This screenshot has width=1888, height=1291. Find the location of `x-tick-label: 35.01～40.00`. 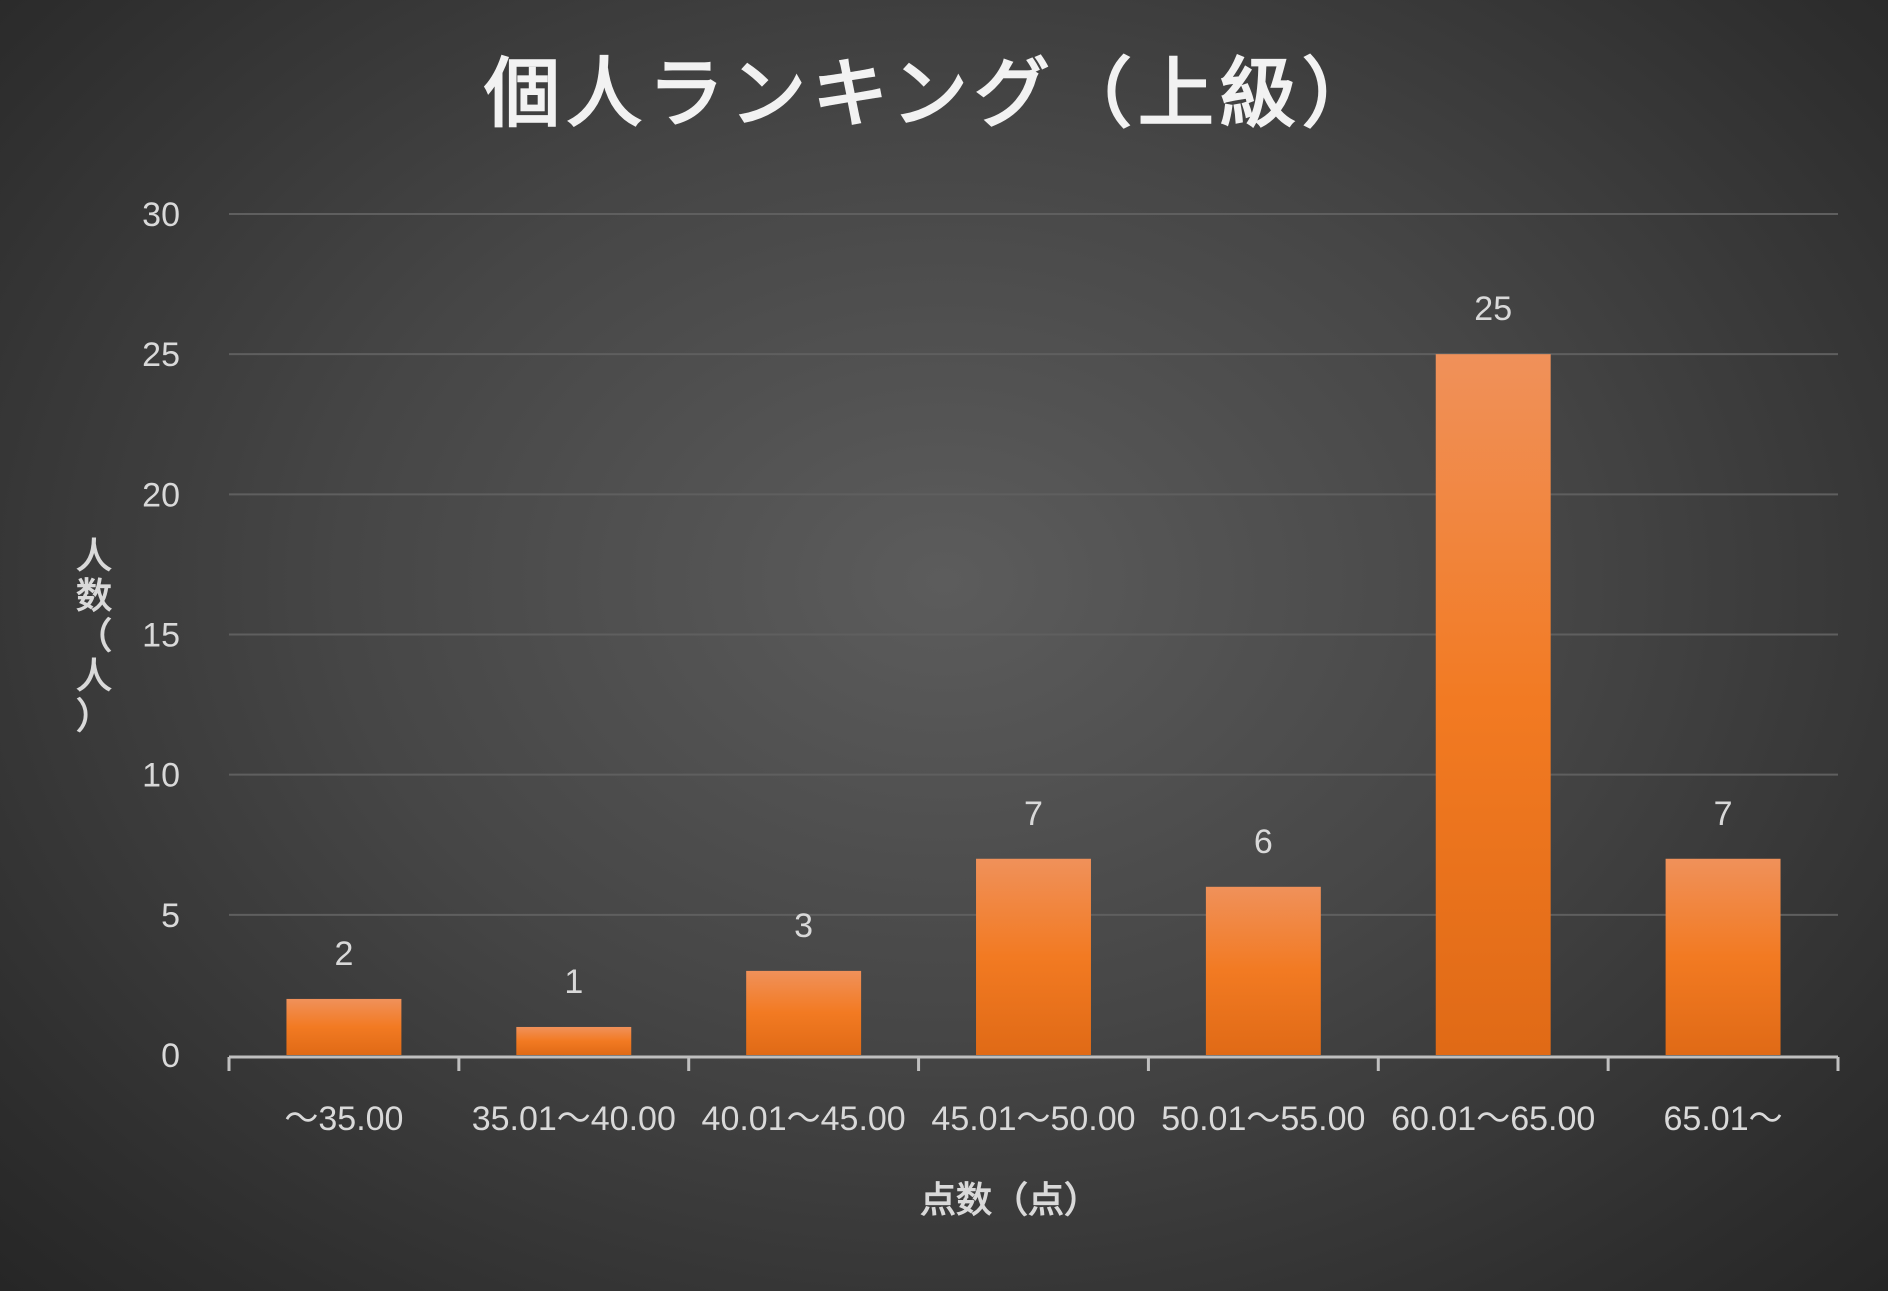

x-tick-label: 35.01～40.00 is located at coordinates (574, 1119).